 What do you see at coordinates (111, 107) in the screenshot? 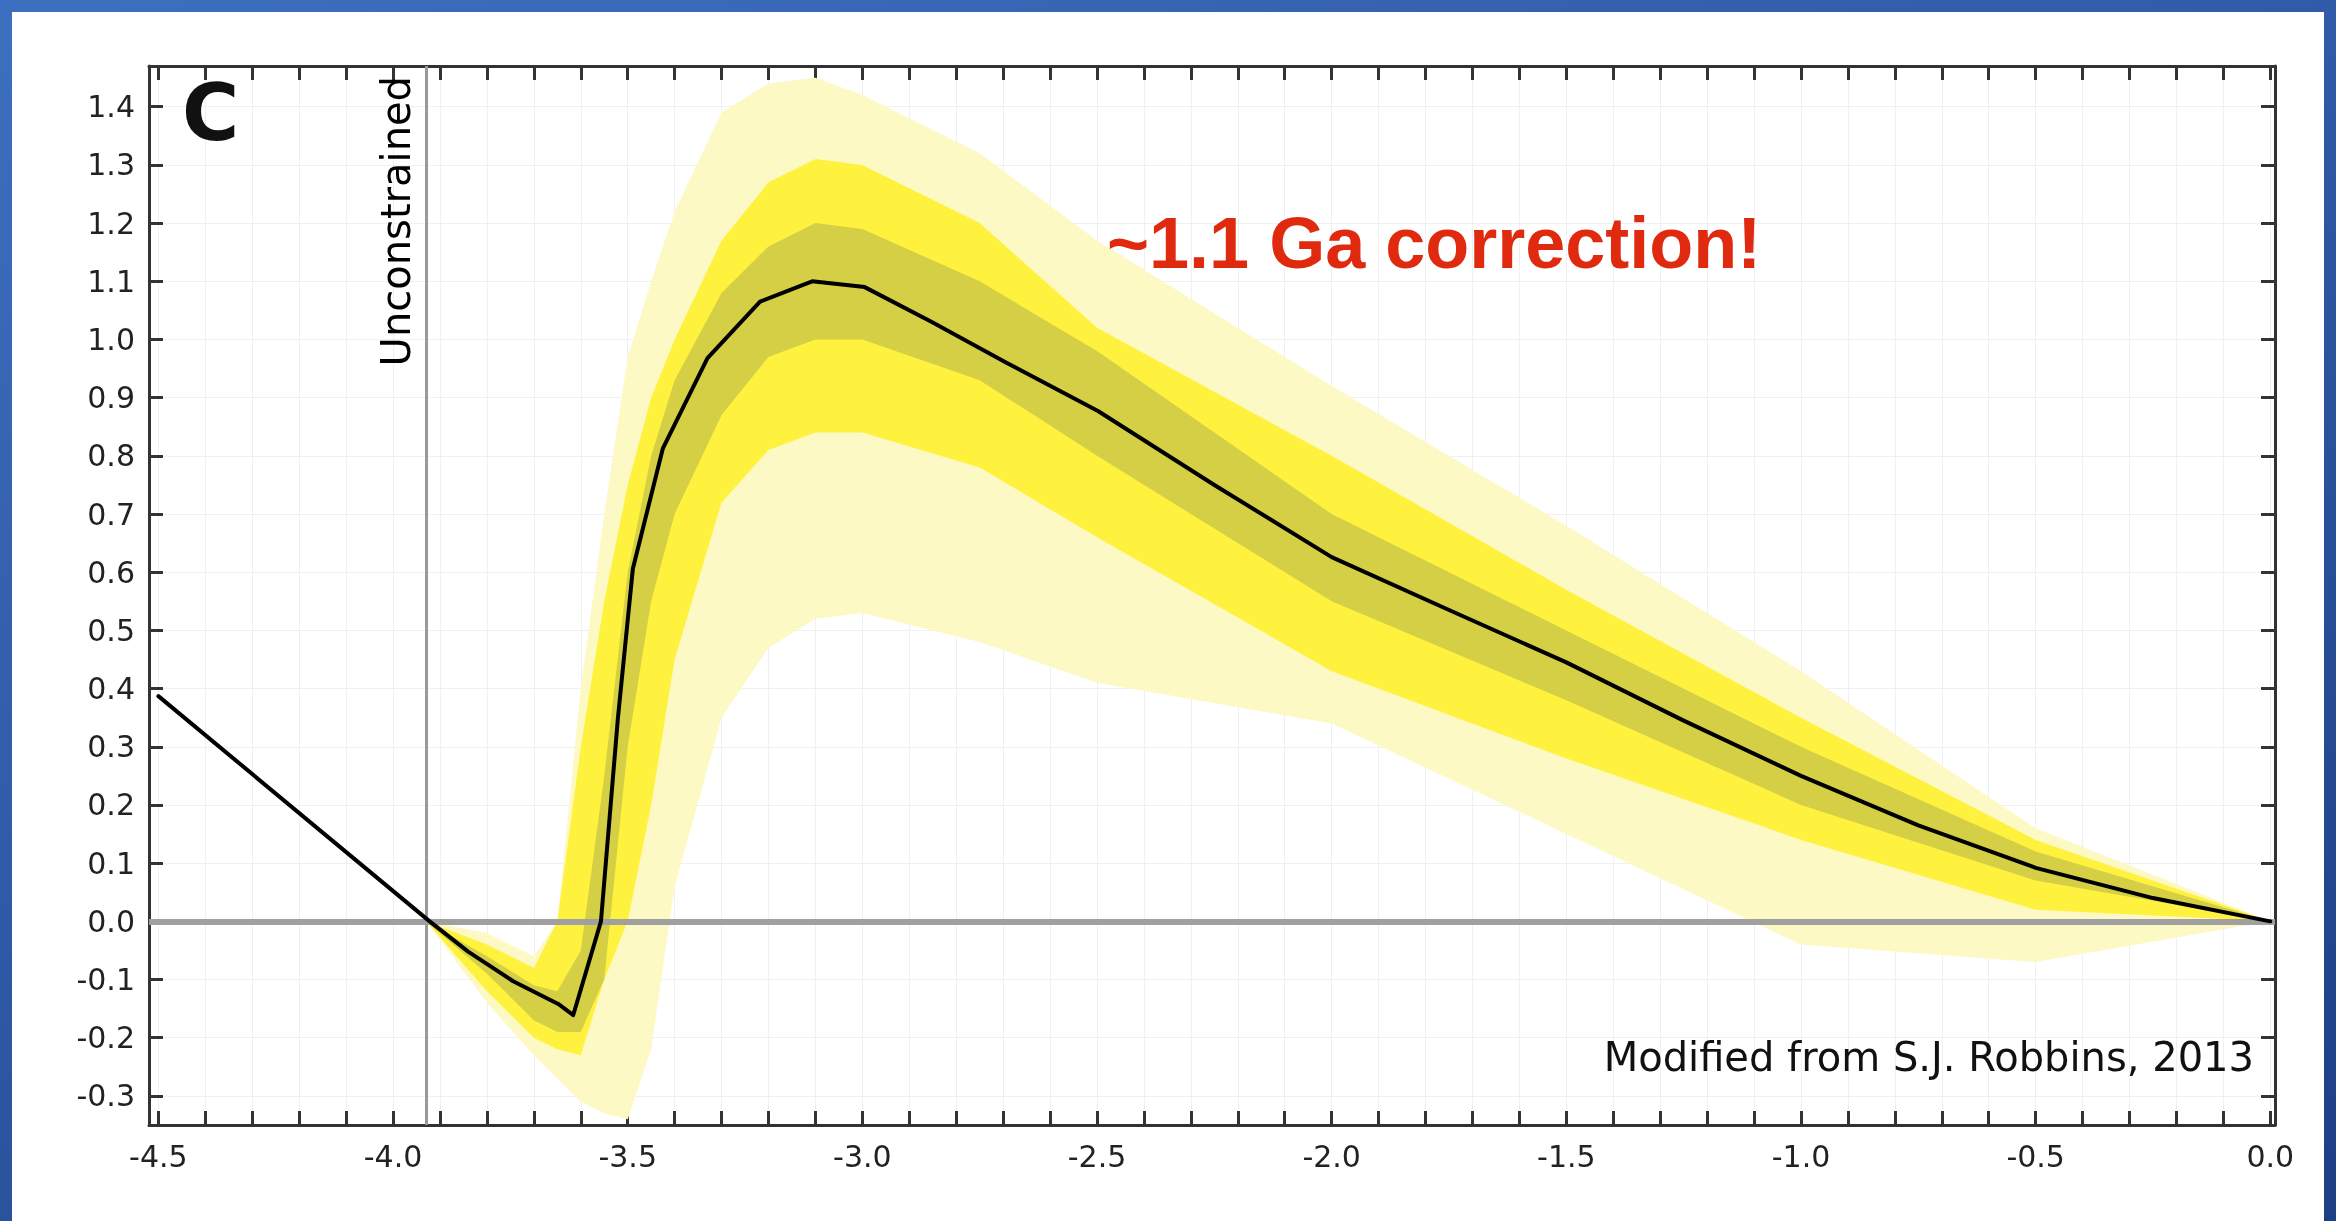
I see `y-tick-label: 1.4` at bounding box center [111, 107].